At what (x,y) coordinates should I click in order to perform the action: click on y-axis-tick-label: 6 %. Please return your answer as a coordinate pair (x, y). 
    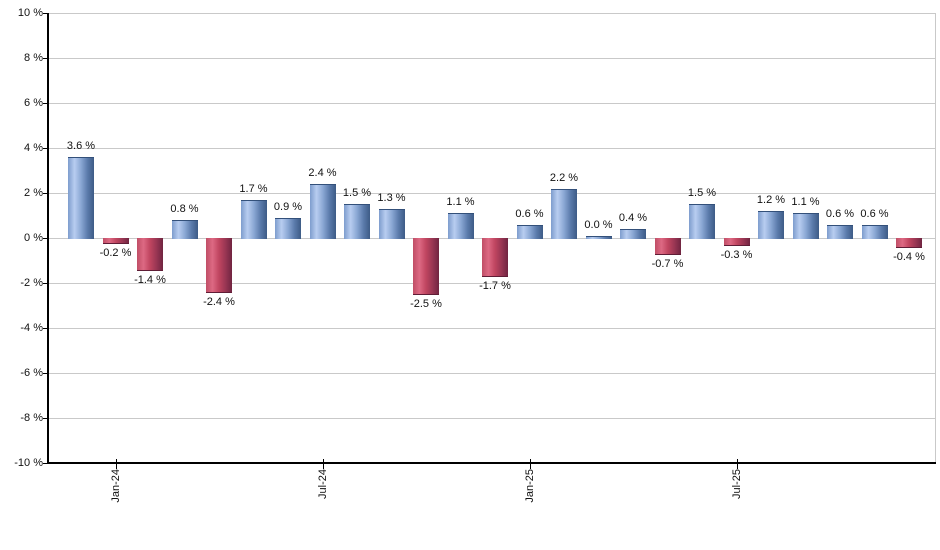
    Looking at the image, I should click on (33, 103).